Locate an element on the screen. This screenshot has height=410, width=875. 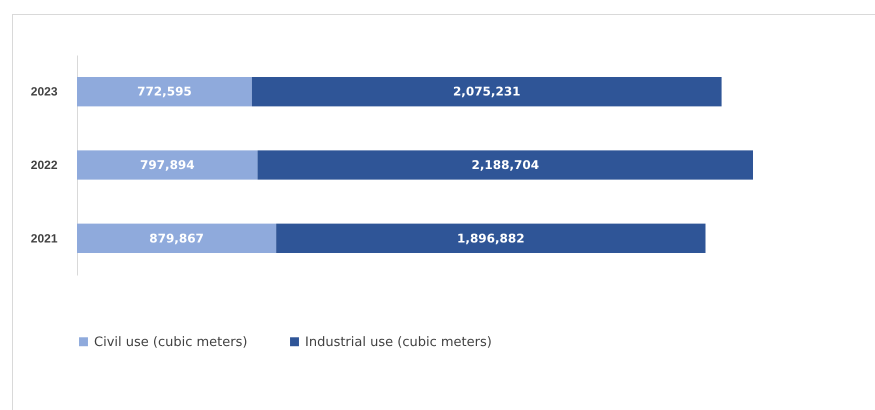
data-label: 2,075,231 is located at coordinates (486, 91).